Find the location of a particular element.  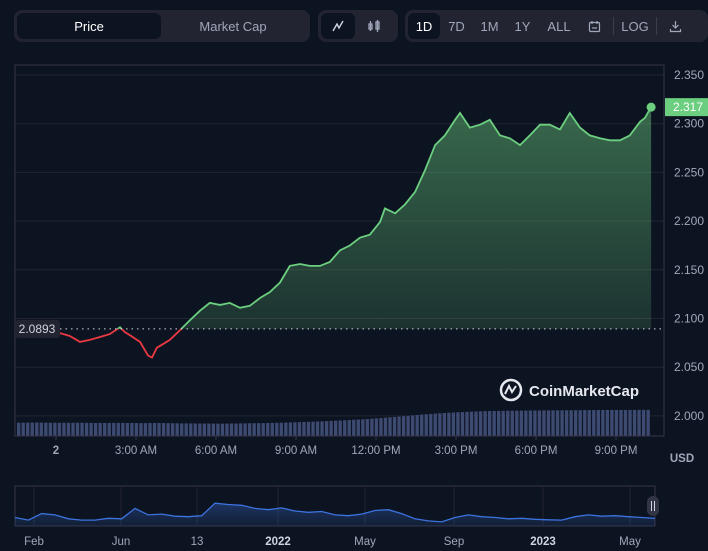

range-all: ALL is located at coordinates (559, 26).